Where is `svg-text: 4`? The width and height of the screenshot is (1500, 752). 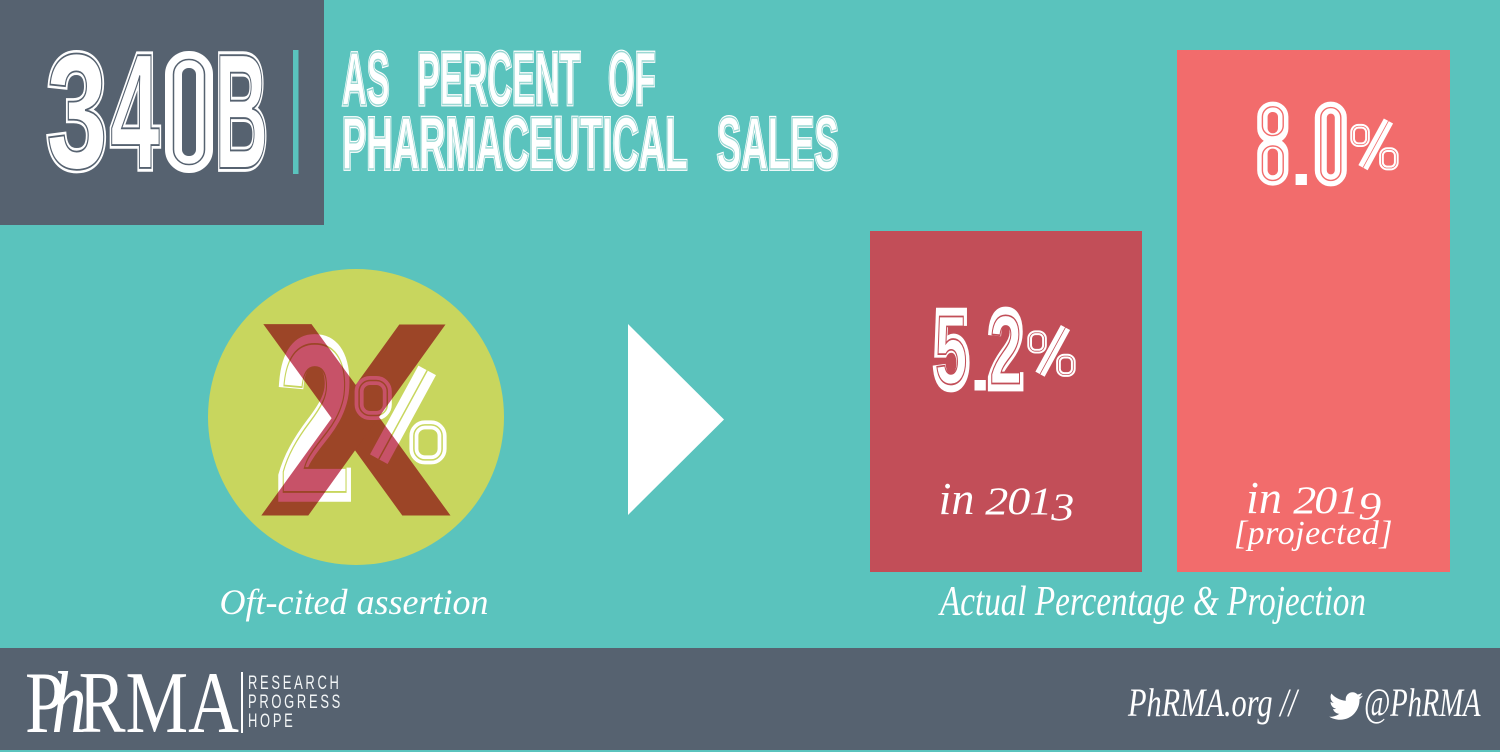 svg-text: 4 is located at coordinates (134, 111).